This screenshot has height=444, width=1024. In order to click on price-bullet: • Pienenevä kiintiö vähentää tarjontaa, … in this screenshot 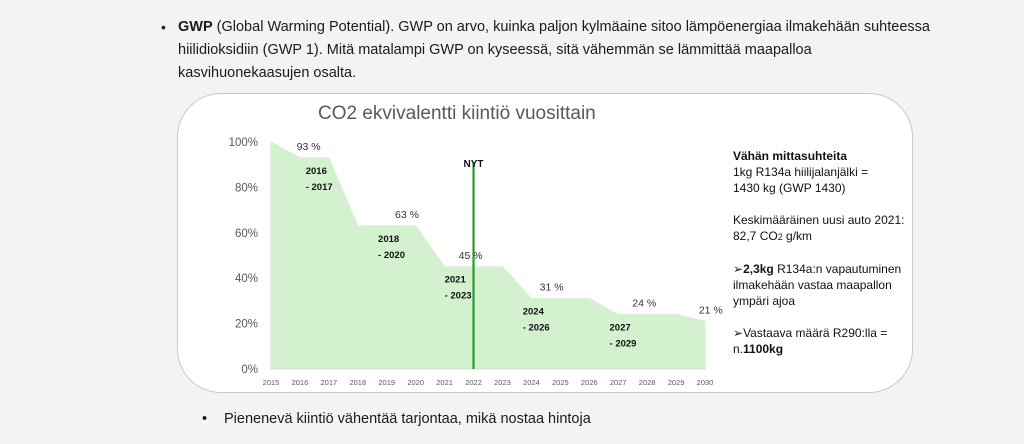, I will do `click(396, 419)`.